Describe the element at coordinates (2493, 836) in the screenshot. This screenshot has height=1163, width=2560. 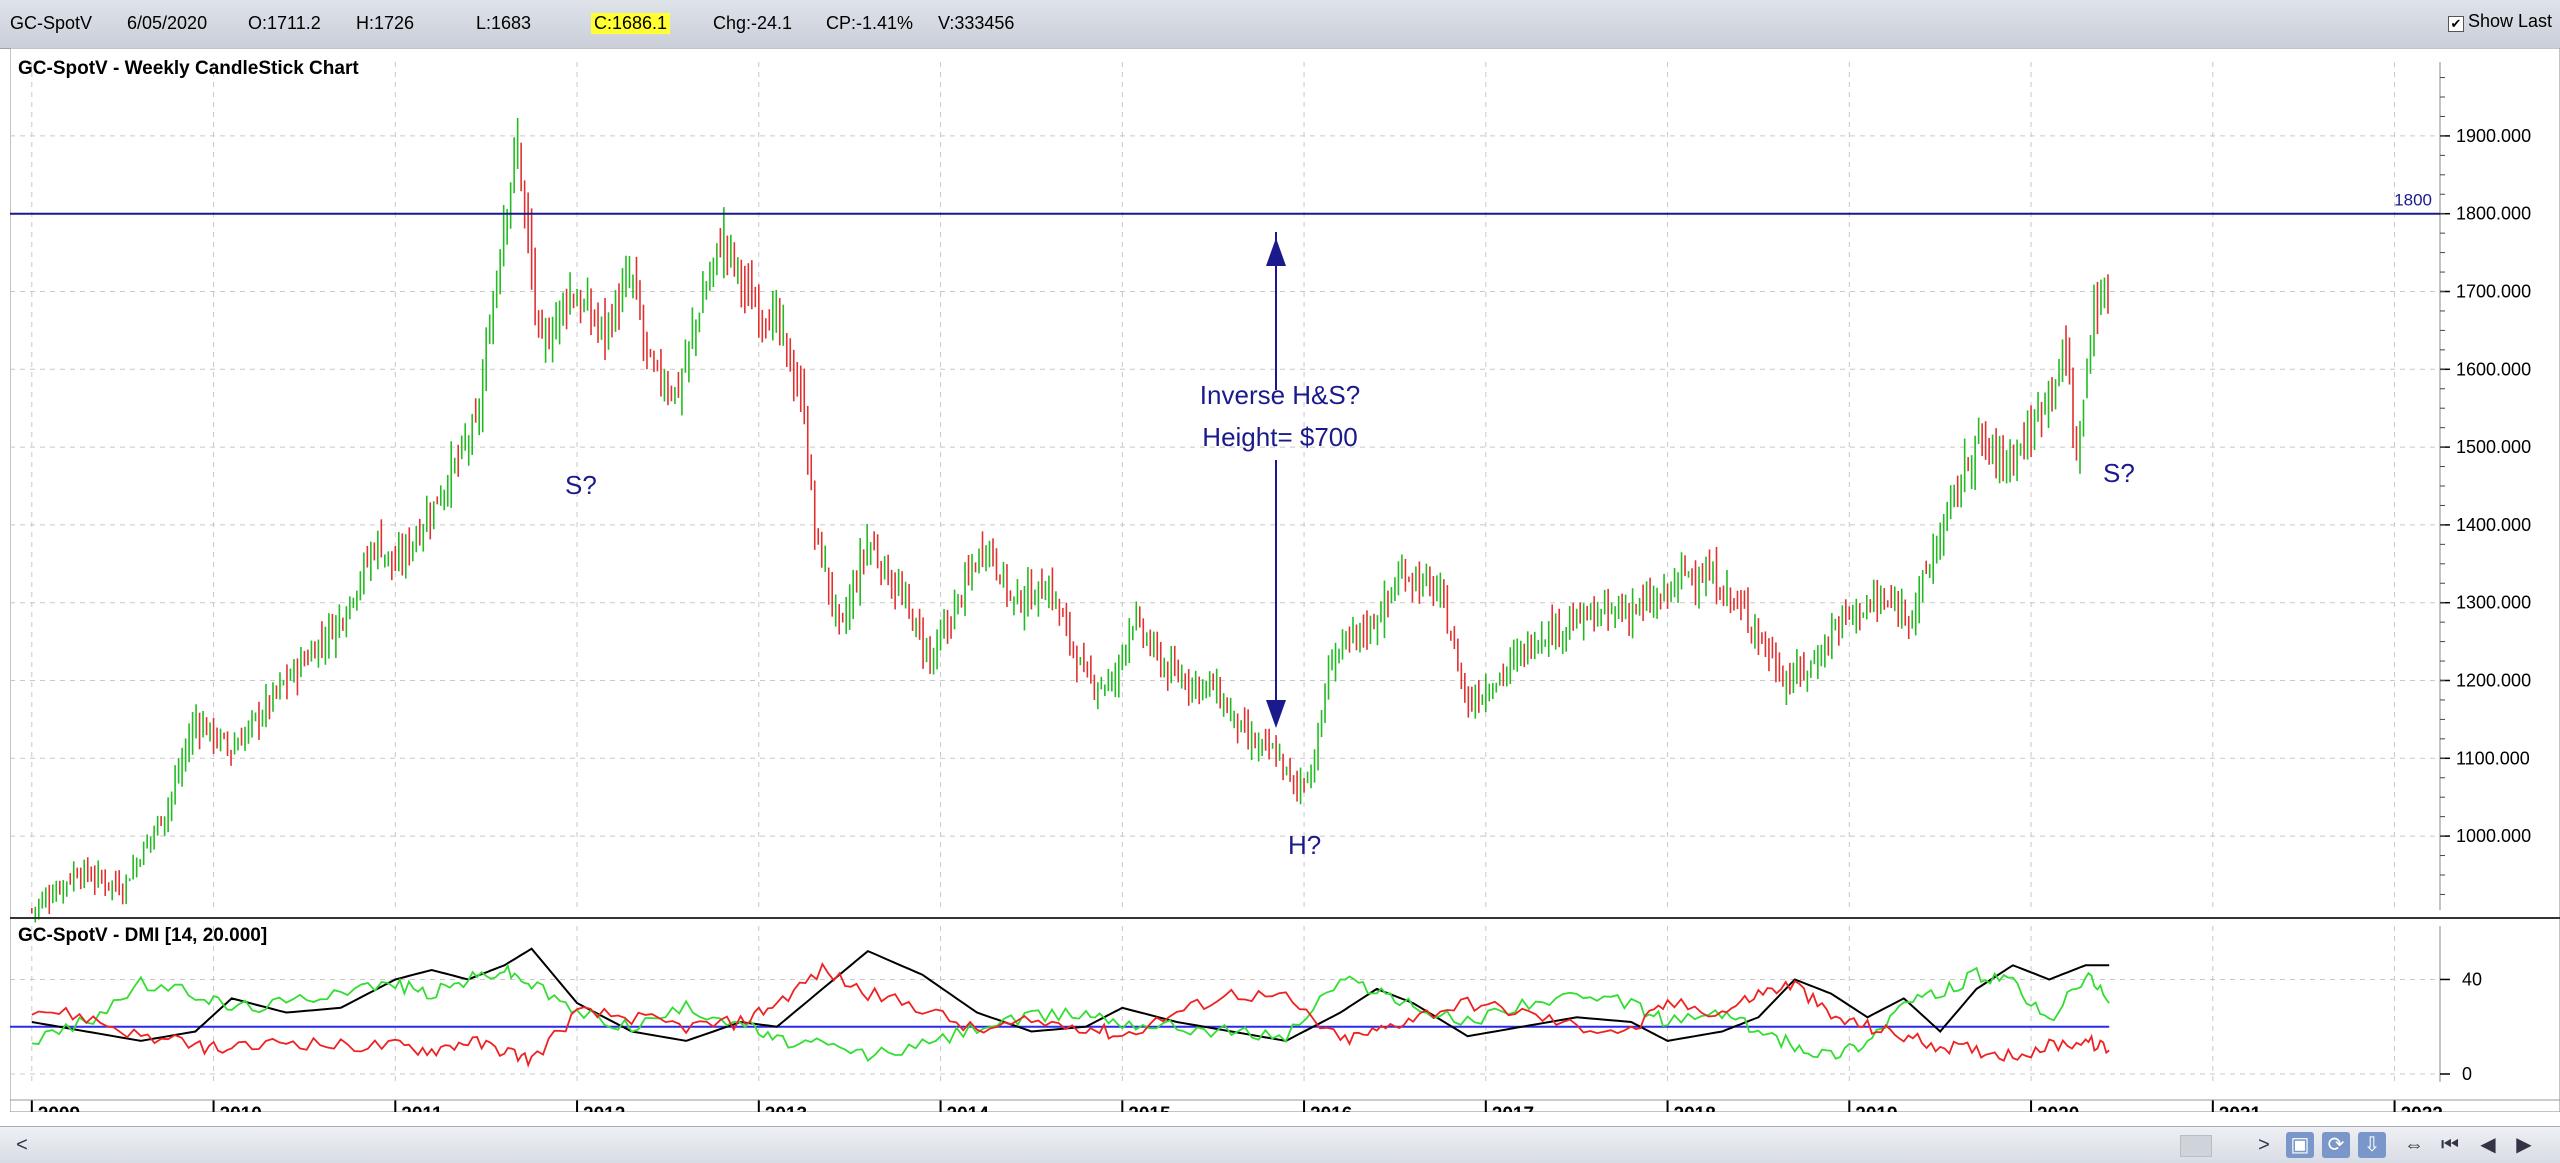
I see `y-tick-label: 1000.000` at that location.